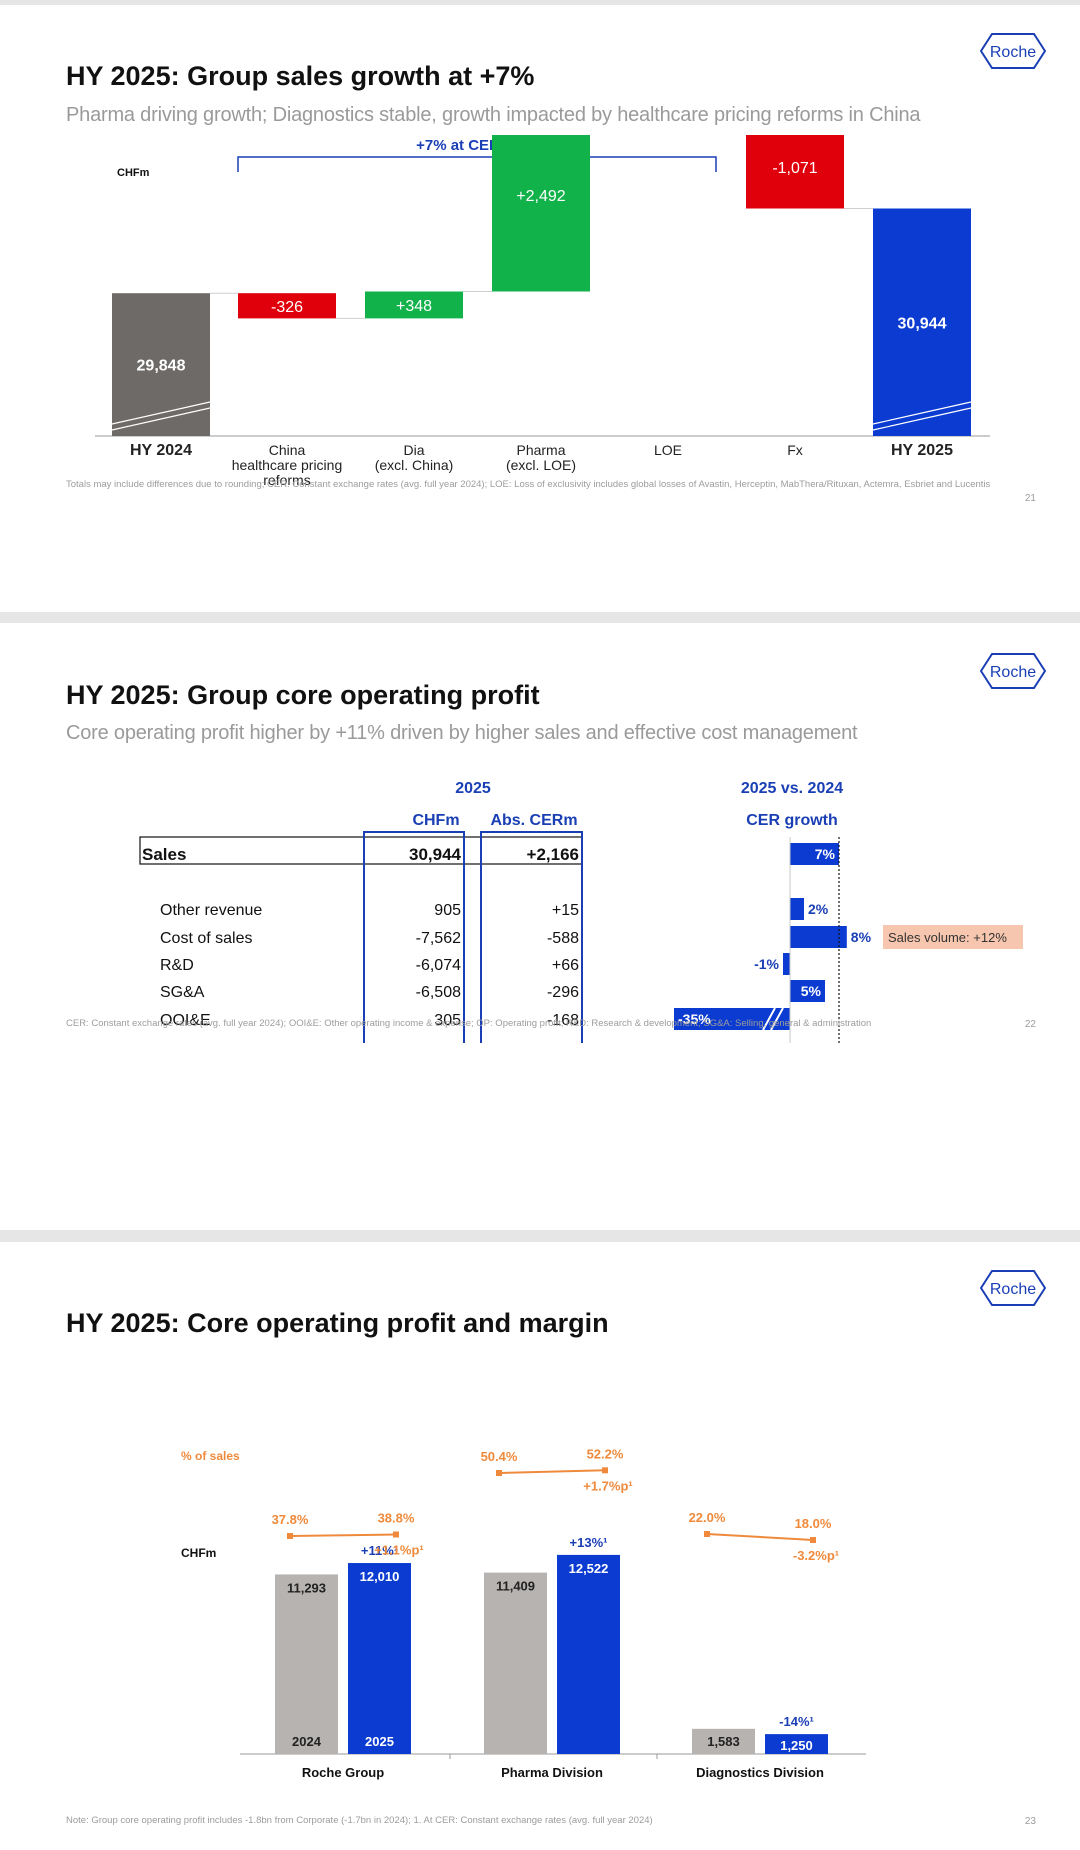  Describe the element at coordinates (792, 820) in the screenshot. I see `growth-subheader: CER growth` at that location.